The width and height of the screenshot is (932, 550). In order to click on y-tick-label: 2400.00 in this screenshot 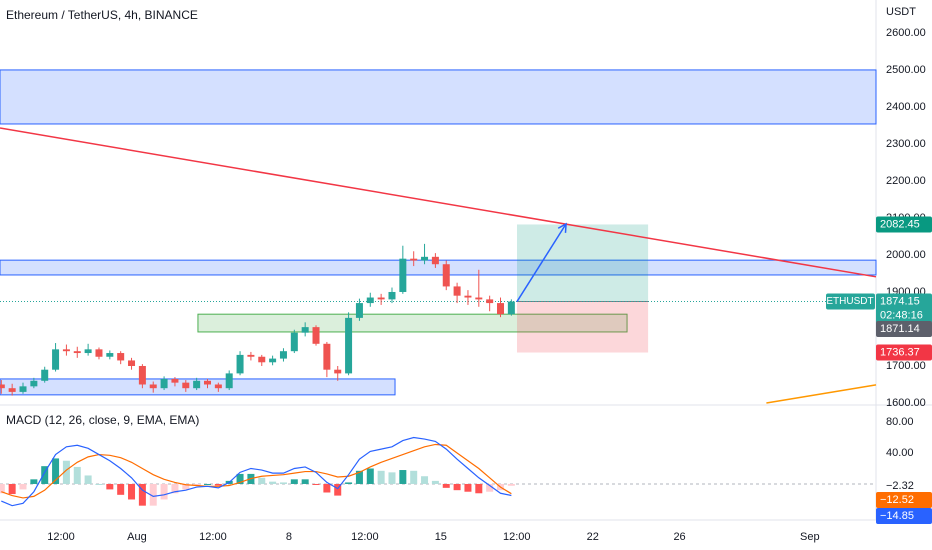, I will do `click(906, 107)`.